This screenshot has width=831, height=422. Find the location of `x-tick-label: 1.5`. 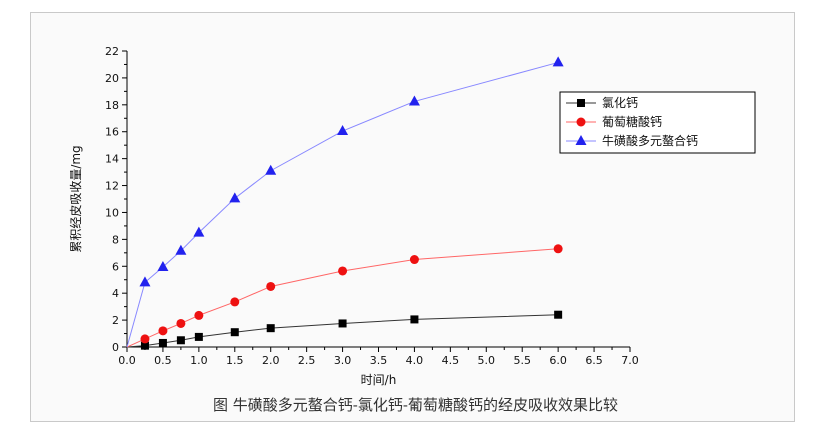

x-tick-label: 1.5 is located at coordinates (235, 360).